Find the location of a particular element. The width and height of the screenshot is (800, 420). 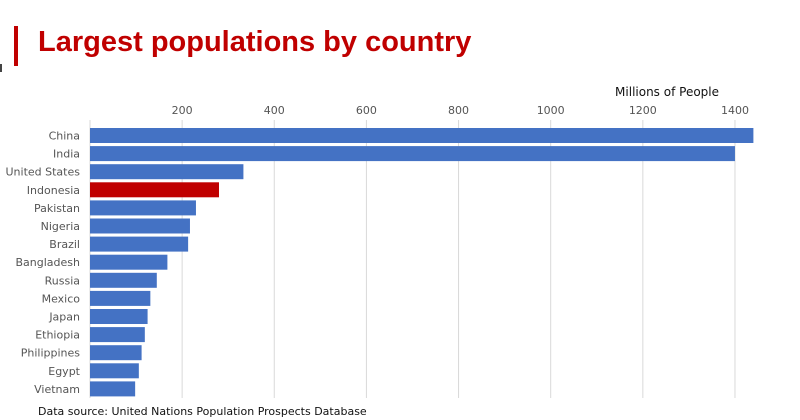

bar-pakistan is located at coordinates (143, 208).